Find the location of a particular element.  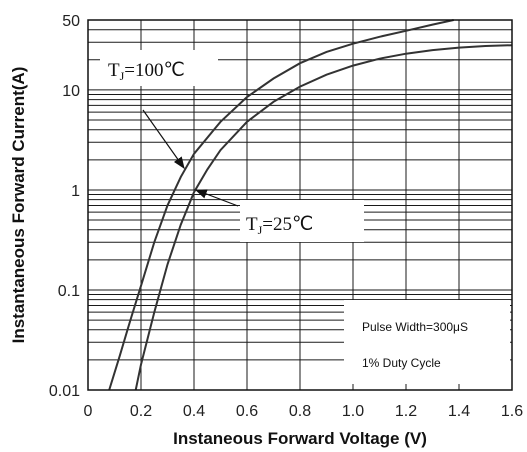

test-conditions-note: Pulse Width=300μS 1% Duty Cycle is located at coordinates (427, 342).